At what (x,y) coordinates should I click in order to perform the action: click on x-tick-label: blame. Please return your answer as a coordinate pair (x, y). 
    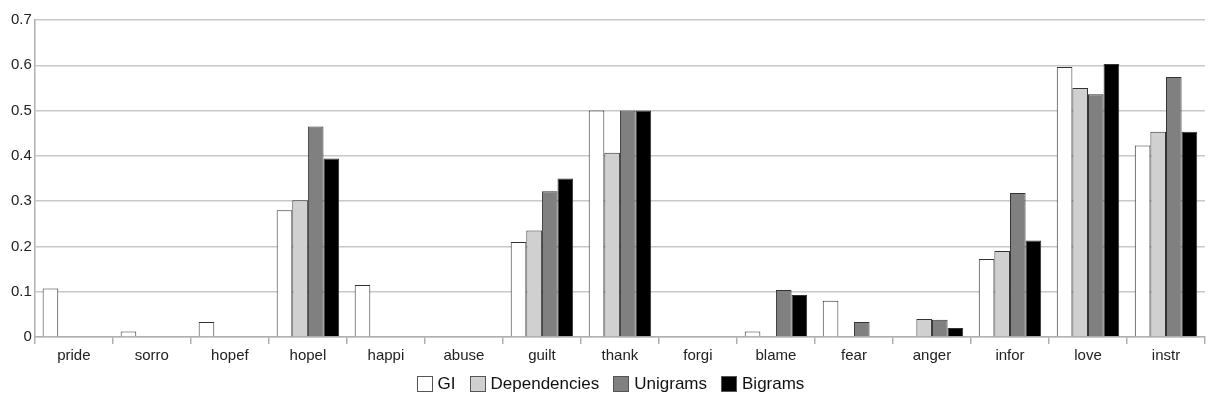
    Looking at the image, I should click on (776, 355).